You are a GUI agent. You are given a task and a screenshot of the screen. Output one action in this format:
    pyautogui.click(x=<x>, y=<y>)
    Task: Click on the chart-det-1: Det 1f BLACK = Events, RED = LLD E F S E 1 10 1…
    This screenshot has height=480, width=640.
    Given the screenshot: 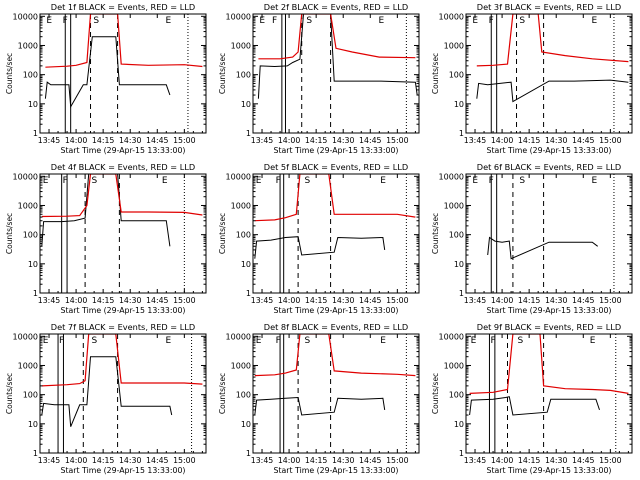 What is the action you would take?
    pyautogui.click(x=106, y=78)
    